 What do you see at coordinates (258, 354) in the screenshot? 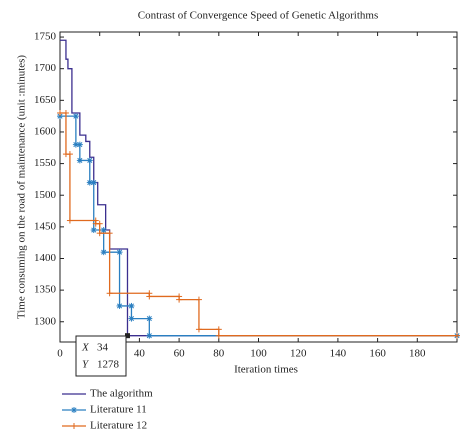
I see `x-tick-label: 100` at bounding box center [258, 354].